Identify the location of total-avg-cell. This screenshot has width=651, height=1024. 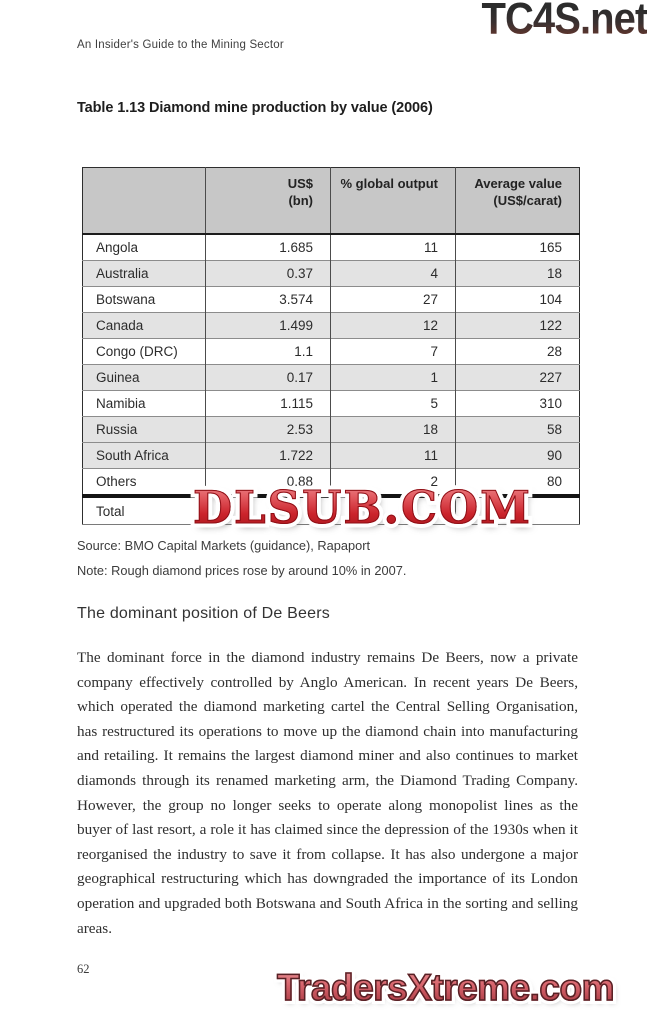
(517, 509).